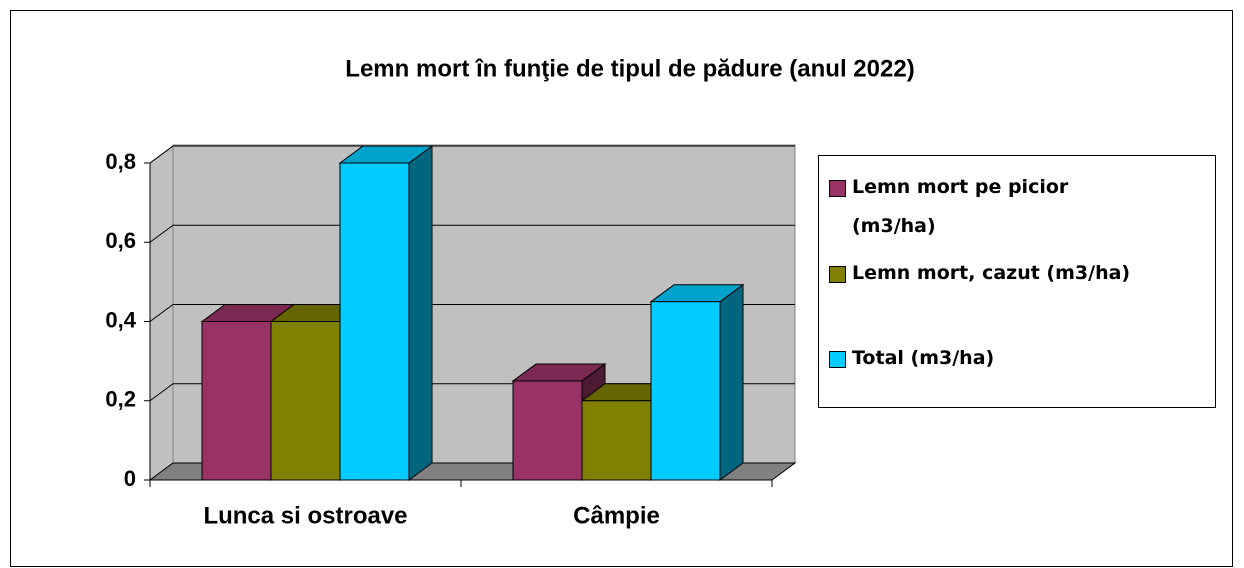 The height and width of the screenshot is (568, 1244). Describe the element at coordinates (120, 161) in the screenshot. I see `y-tick-label: 0,8` at that location.